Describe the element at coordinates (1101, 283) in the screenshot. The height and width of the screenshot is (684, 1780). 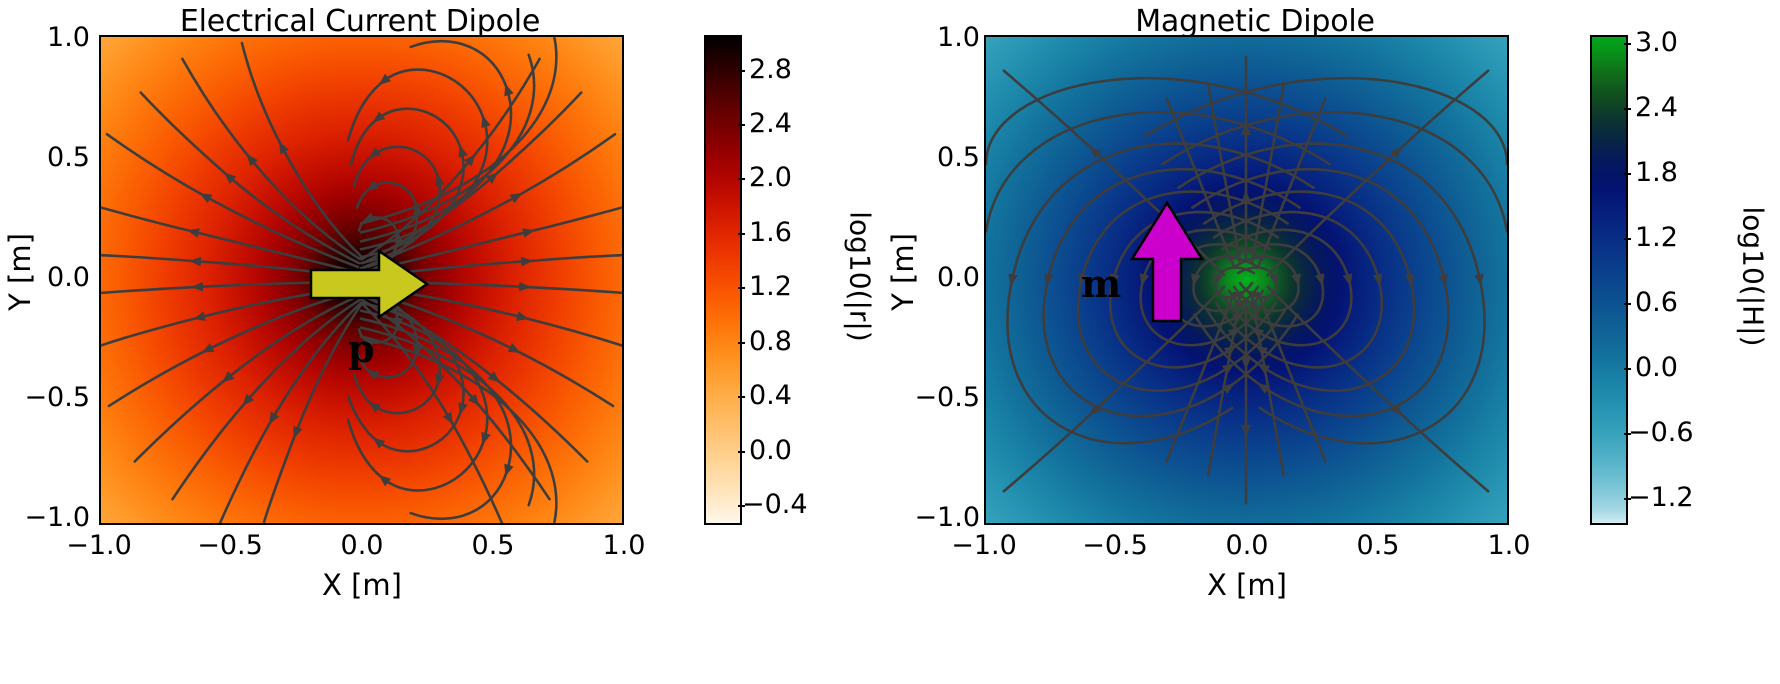
I see `magnetic-dipole-symbol: m` at that location.